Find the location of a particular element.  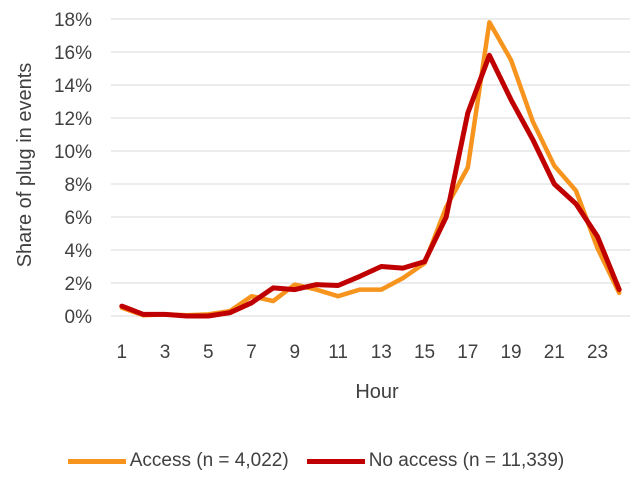

x-axis-ticks: 1 3 5 7 9 11 13 15 17 19 21 23 is located at coordinates (363, 352).